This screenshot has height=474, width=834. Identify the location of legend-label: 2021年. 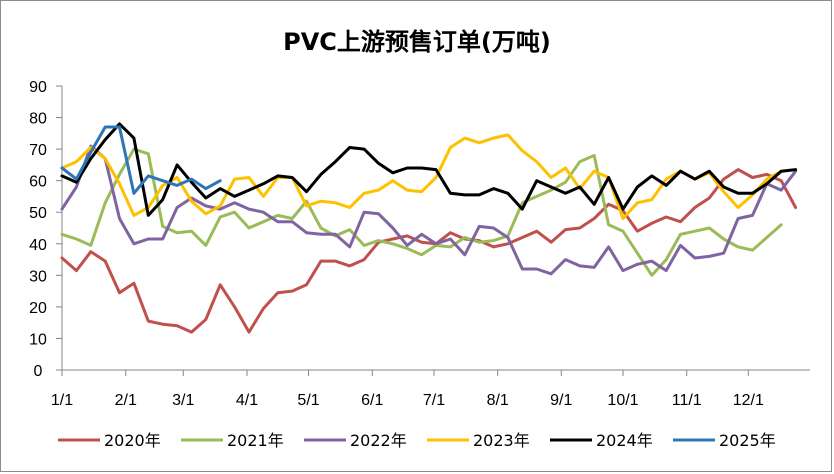
(255, 440).